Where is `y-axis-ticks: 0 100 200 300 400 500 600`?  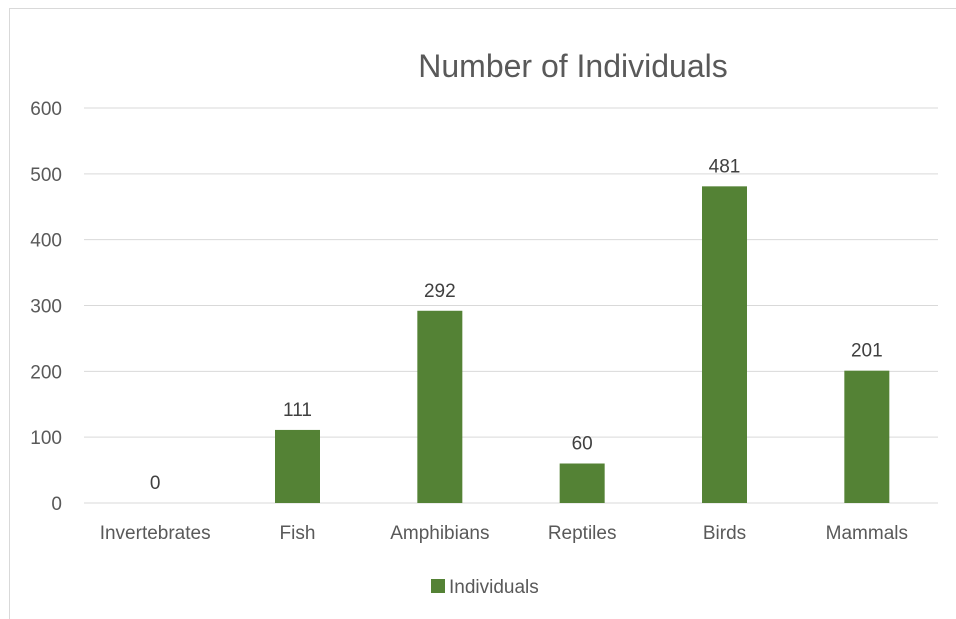 y-axis-ticks: 0 100 200 300 400 500 600 is located at coordinates (46, 307).